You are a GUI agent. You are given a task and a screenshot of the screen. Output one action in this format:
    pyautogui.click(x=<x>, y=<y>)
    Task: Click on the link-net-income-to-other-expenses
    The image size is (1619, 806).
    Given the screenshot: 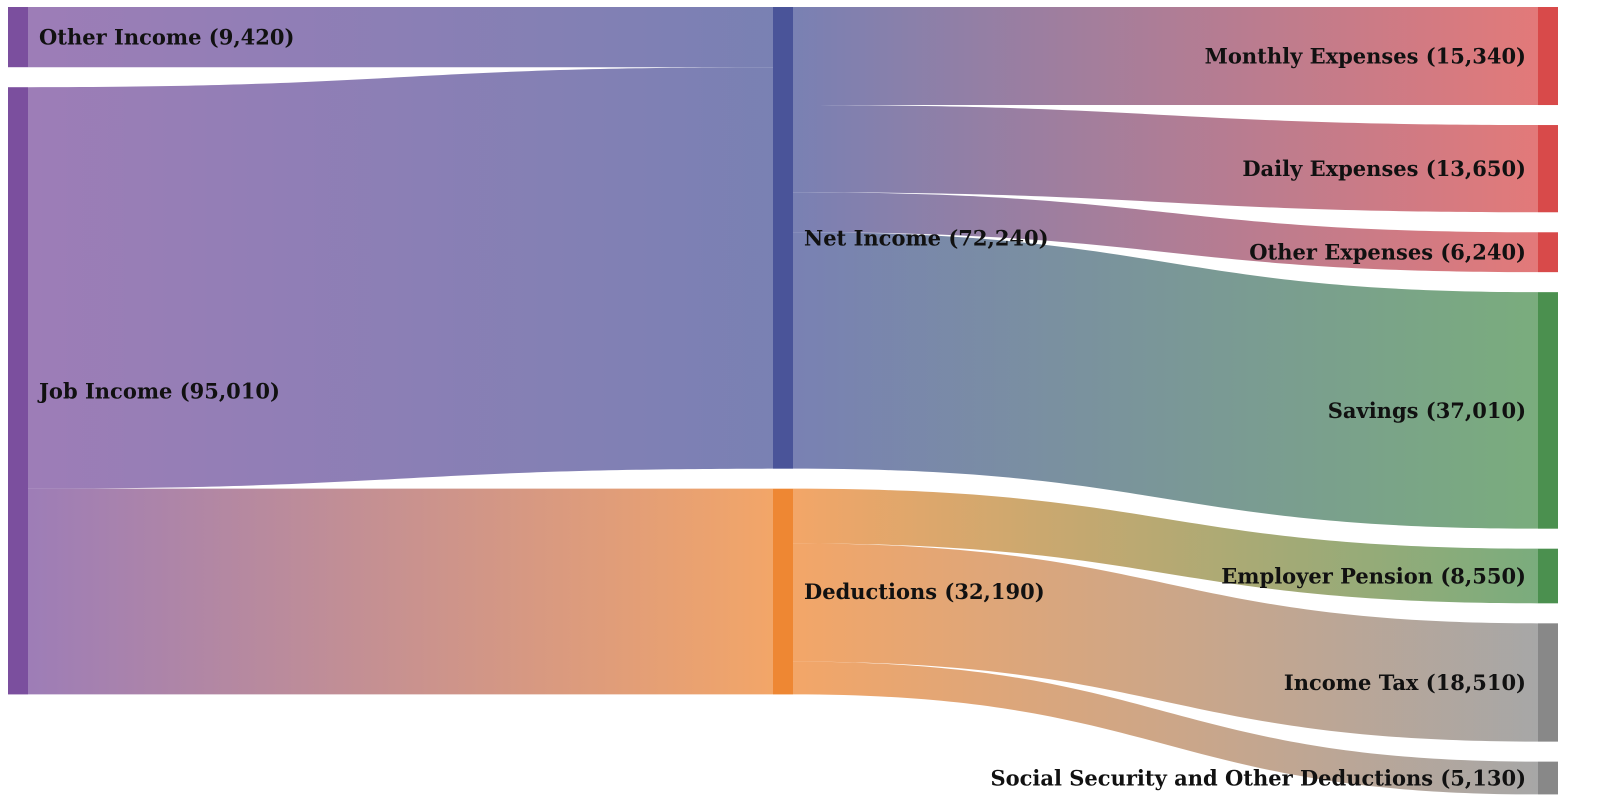 What is the action you would take?
    pyautogui.click(x=1165, y=232)
    